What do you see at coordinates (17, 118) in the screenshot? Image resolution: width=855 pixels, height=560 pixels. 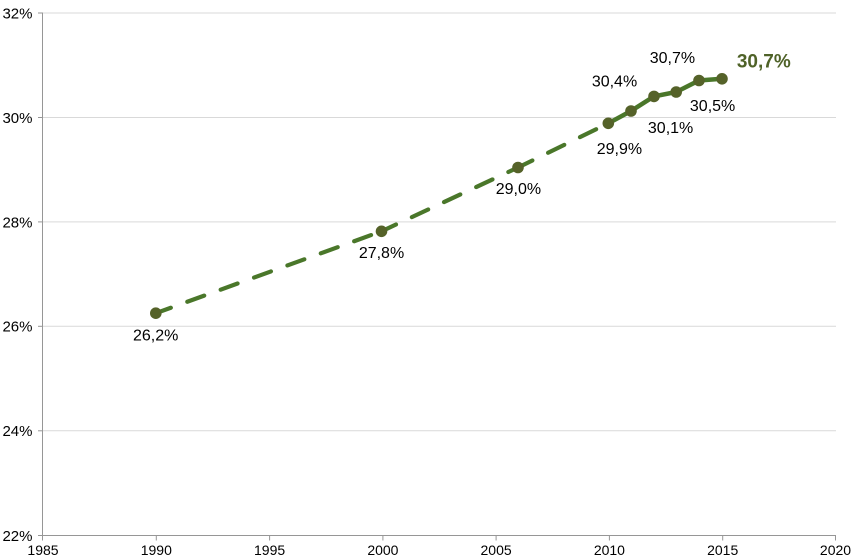 I see `svg-text: 30%` at bounding box center [17, 118].